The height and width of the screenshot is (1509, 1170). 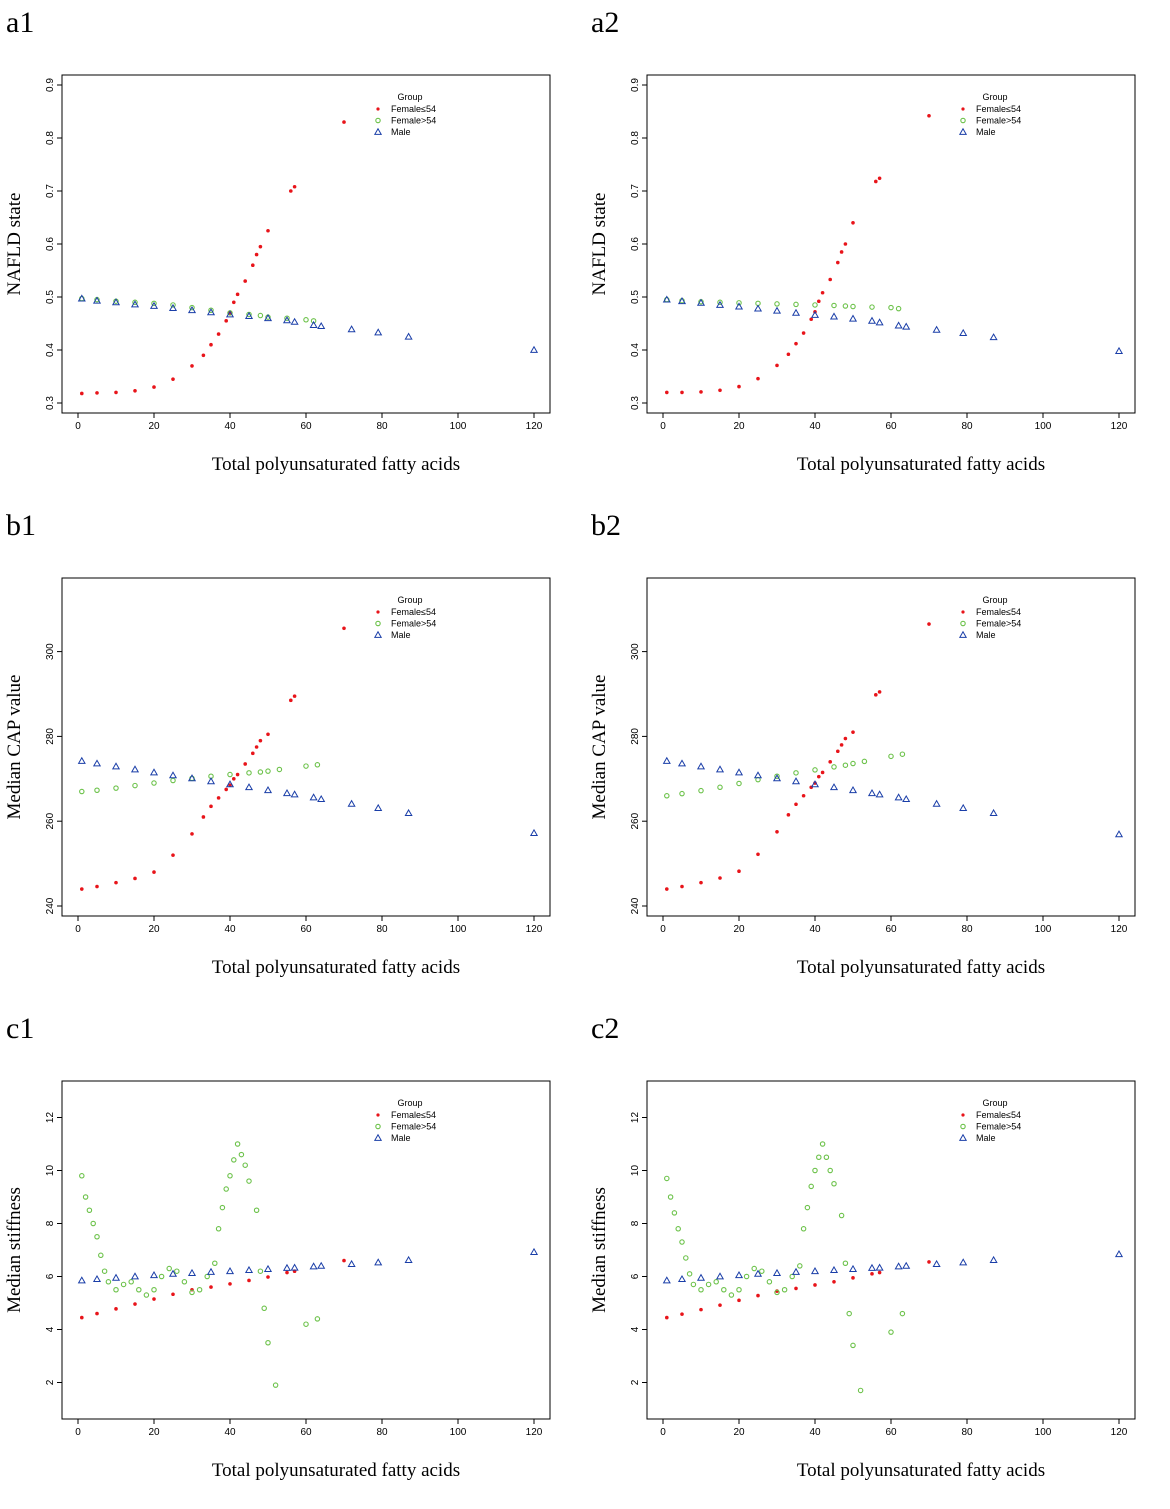 I want to click on legend-label: Female>54, so click(x=998, y=624).